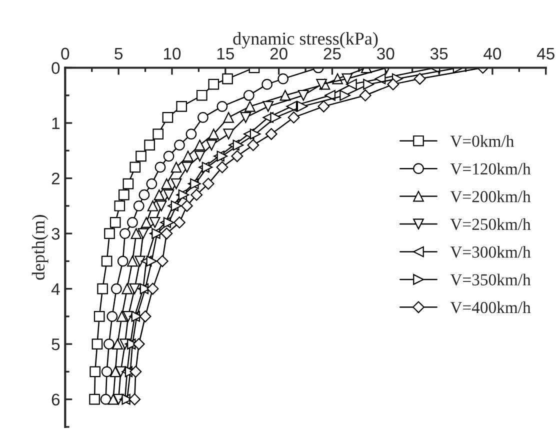  What do you see at coordinates (332, 54) in the screenshot?
I see `x-tick-label: 25` at bounding box center [332, 54].